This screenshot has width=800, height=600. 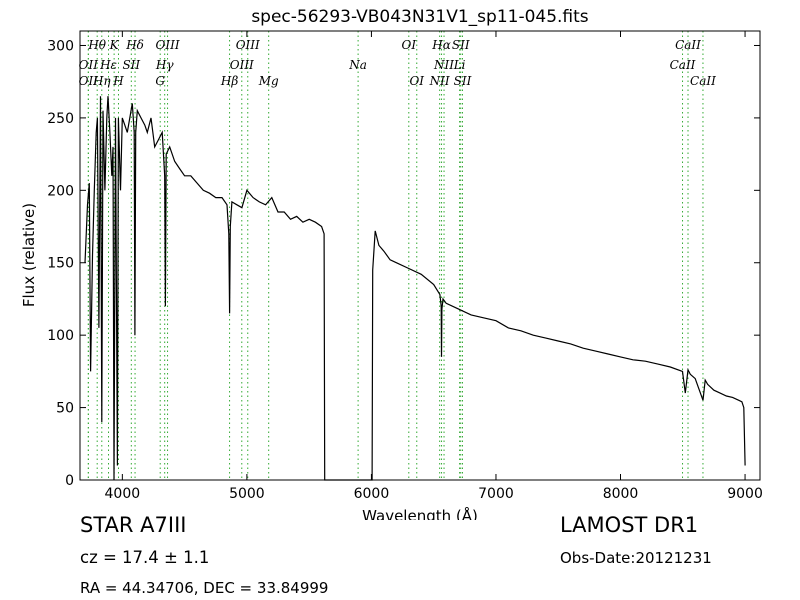 What do you see at coordinates (89, 65) in the screenshot?
I see `line-label-1: OII` at bounding box center [89, 65].